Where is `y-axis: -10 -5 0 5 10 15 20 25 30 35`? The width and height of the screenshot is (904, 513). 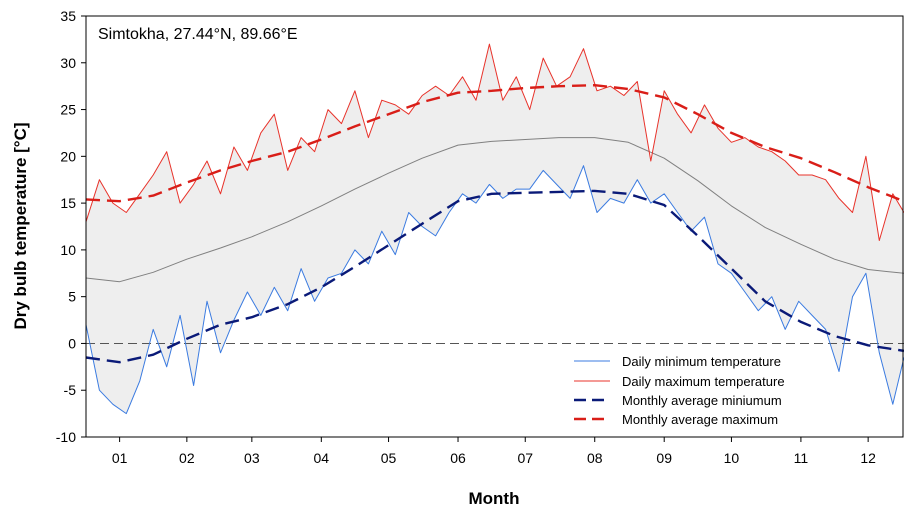 y-axis: -10 -5 0 5 10 15 20 25 30 35 is located at coordinates (71, 226).